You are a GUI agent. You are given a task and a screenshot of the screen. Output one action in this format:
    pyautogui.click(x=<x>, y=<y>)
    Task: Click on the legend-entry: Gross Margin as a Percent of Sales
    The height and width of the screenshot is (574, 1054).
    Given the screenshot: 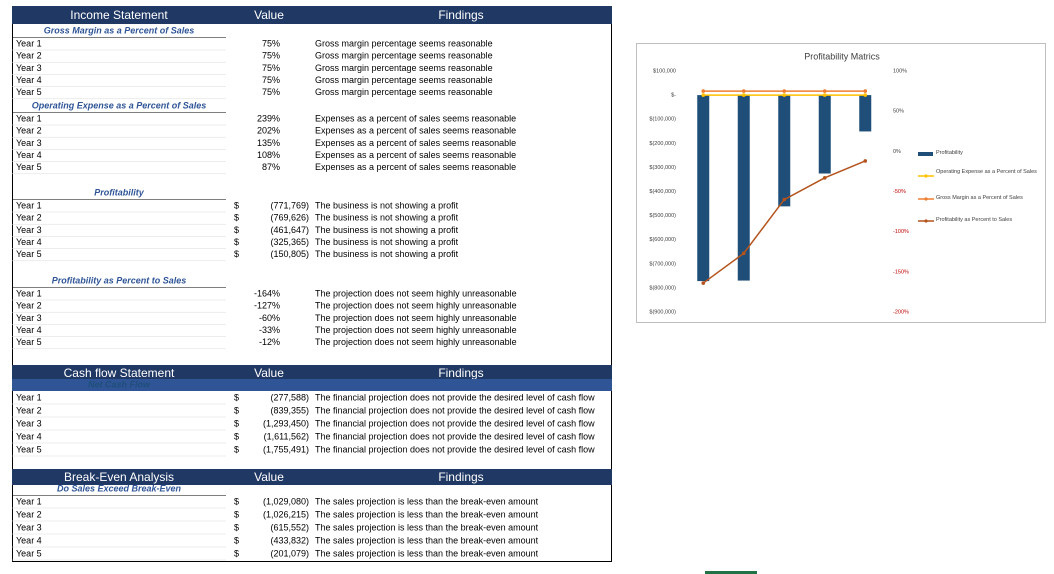 What is the action you would take?
    pyautogui.click(x=979, y=198)
    